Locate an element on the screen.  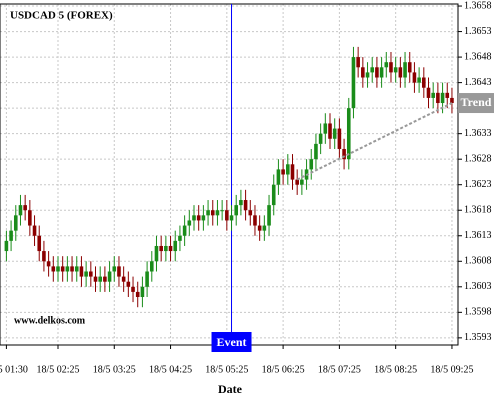
chart-title: USDCAD 5 (FOREX) is located at coordinates (61, 16).